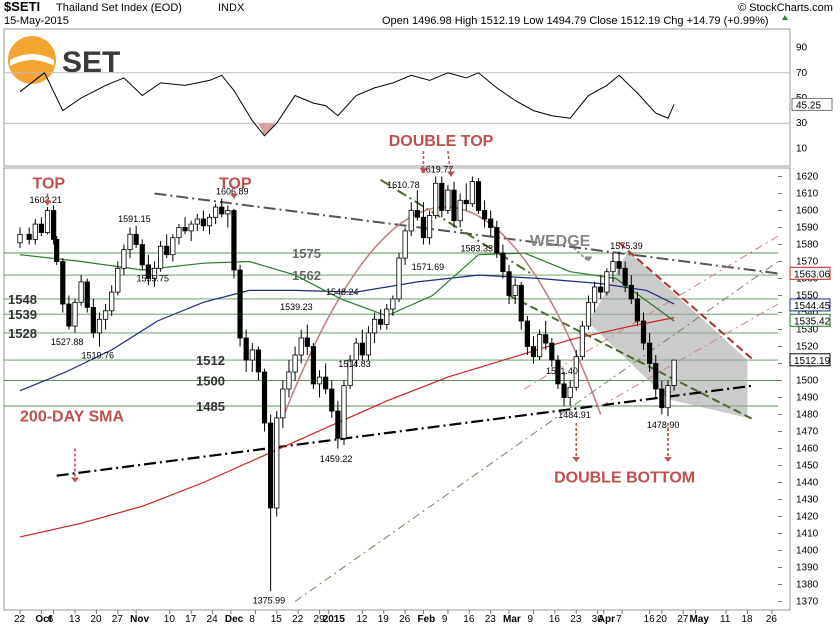 This screenshot has width=840, height=626. I want to click on x-tick-label: 23, so click(491, 619).